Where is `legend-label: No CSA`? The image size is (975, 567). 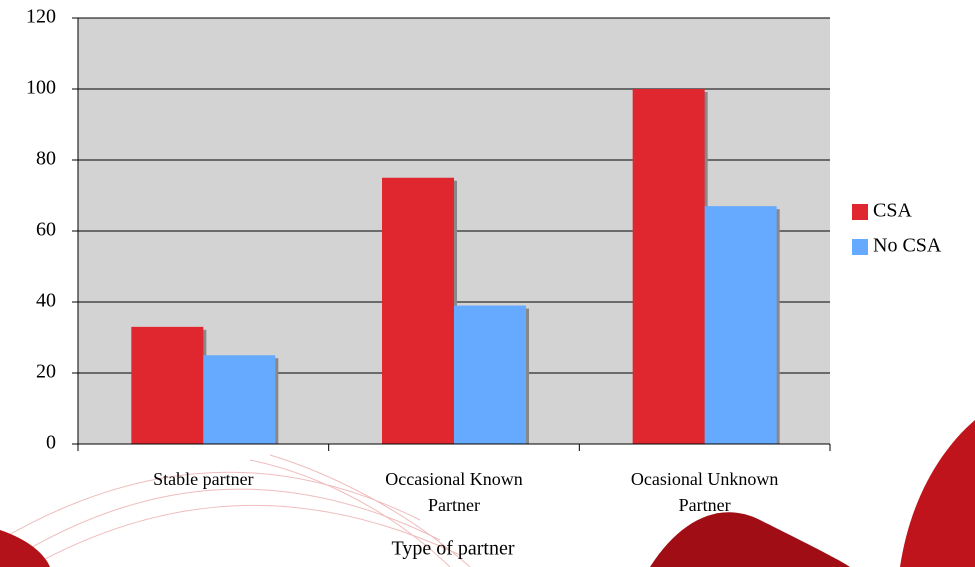 legend-label: No CSA is located at coordinates (907, 246).